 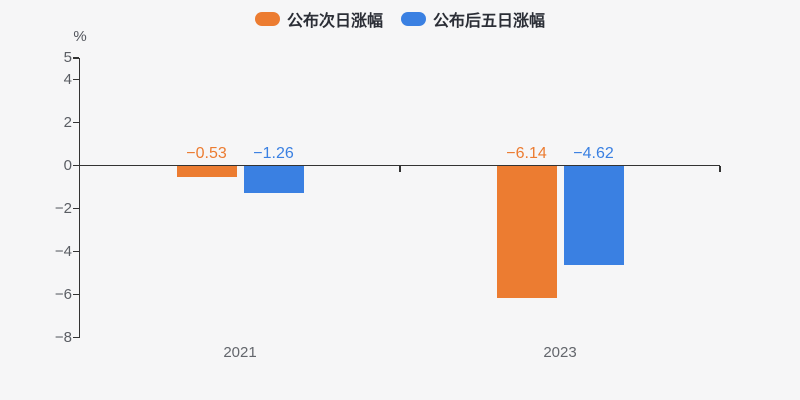 I want to click on bar-value-label: −1.26, so click(x=273, y=153).